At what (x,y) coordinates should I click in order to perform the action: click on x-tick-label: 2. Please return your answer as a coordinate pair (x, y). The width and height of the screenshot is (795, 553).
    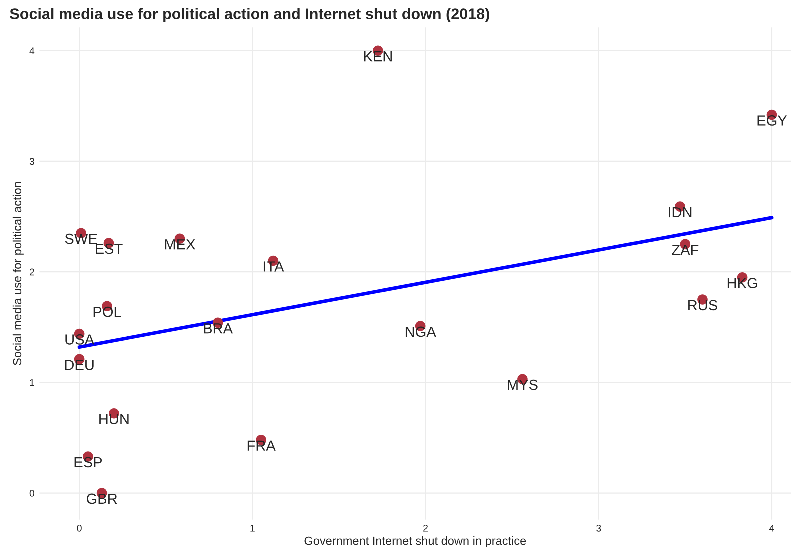
    Looking at the image, I should click on (426, 528).